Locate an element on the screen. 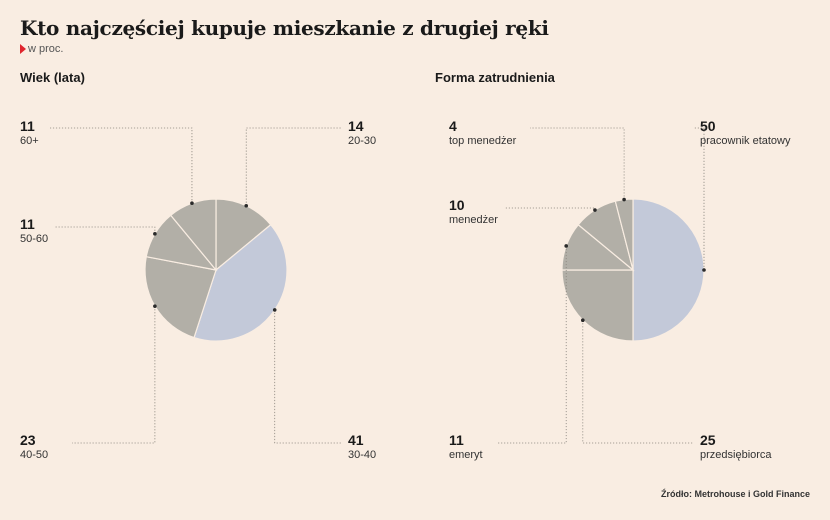  category-top-menedzer: top menedżer is located at coordinates (483, 141).